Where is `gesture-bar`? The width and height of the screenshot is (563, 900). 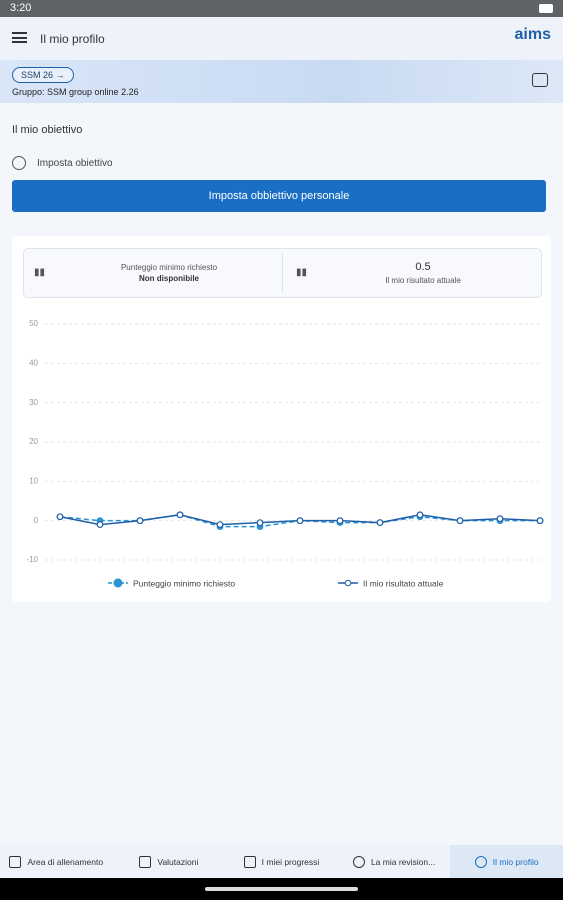
gesture-bar is located at coordinates (281, 889).